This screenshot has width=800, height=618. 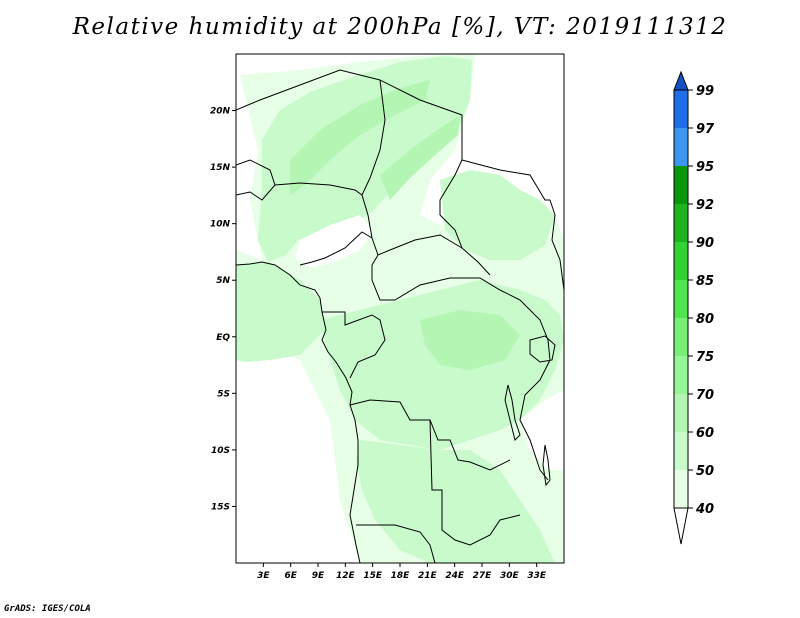 I want to click on humidity-band-70-75-streak-a, so click(x=360, y=137).